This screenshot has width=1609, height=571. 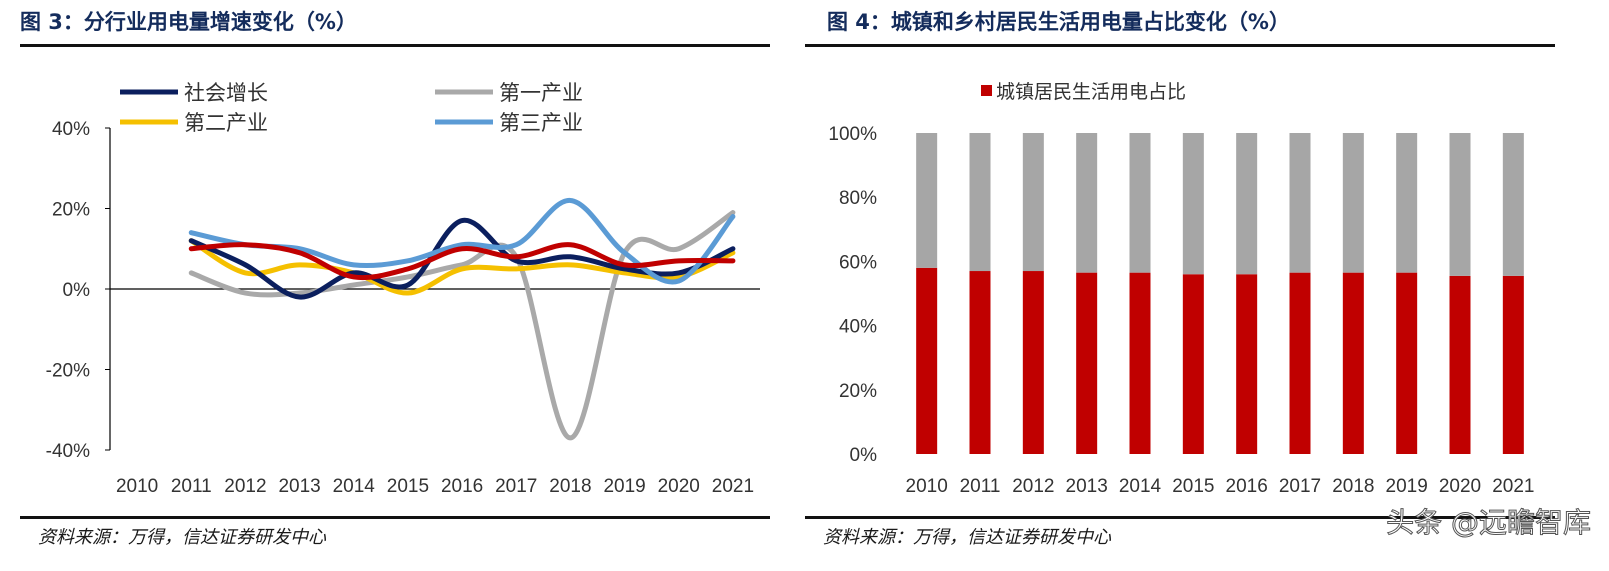 I want to click on watermark: 头条 @远瞻智库, so click(x=1489, y=523).